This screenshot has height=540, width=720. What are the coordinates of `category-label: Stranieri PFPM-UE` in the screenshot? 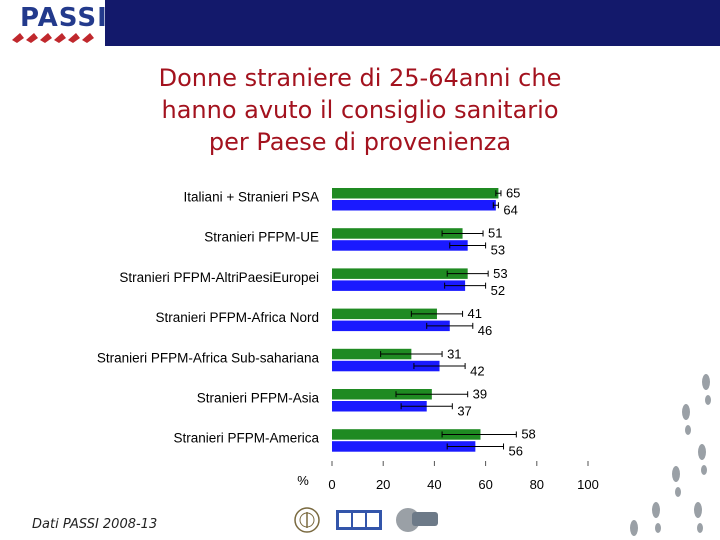 It's located at (261, 237).